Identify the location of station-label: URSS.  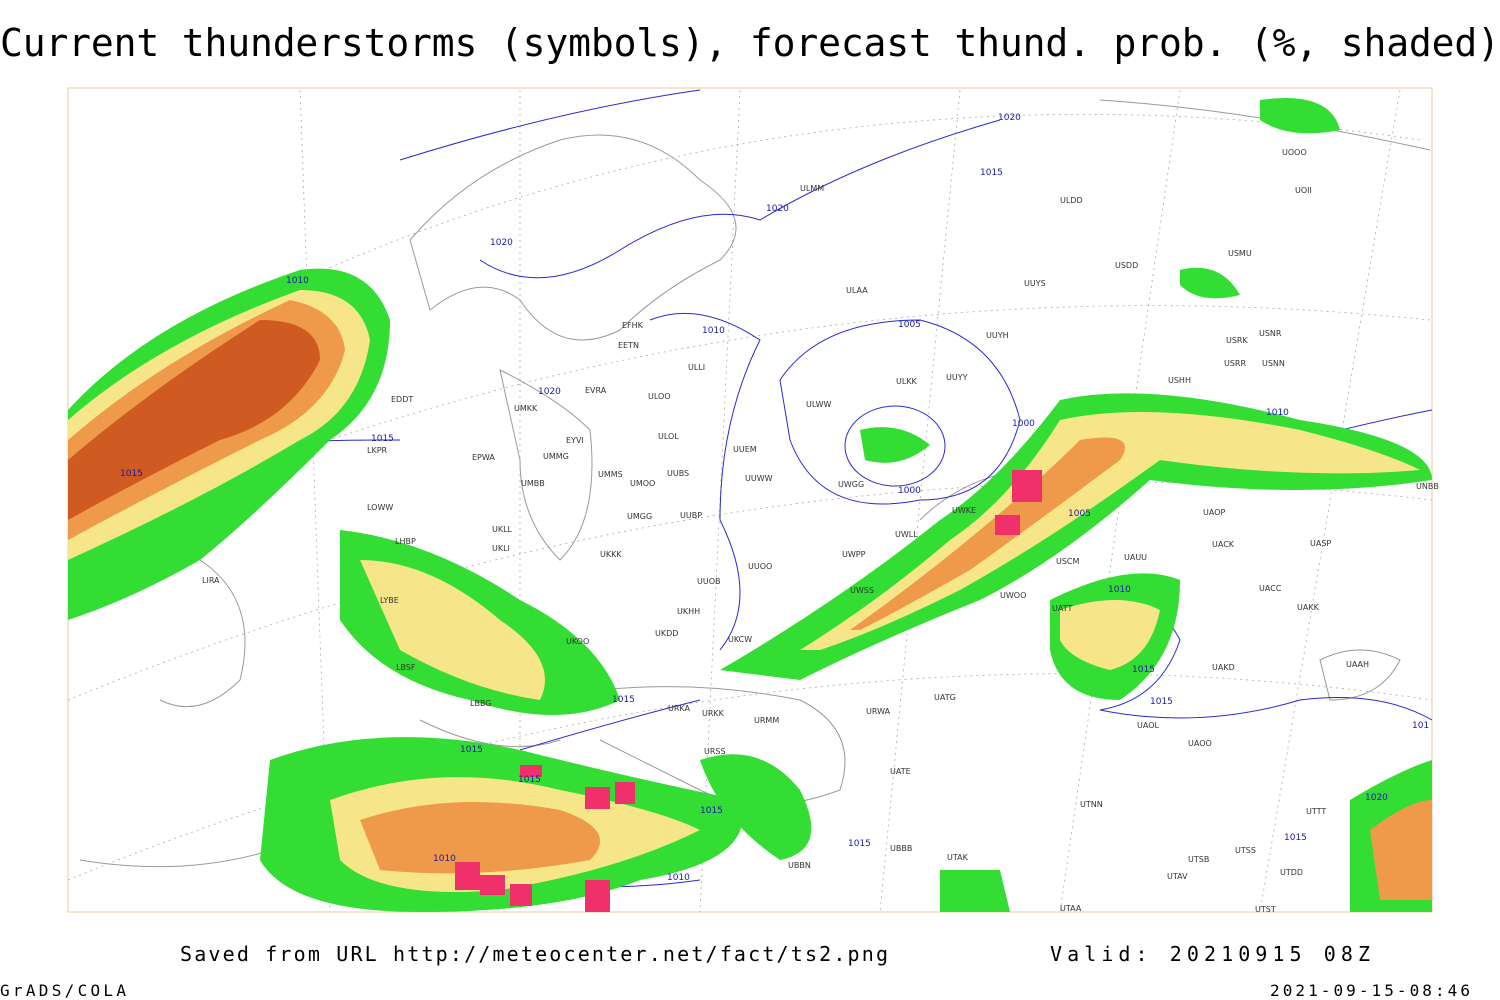
(715, 751).